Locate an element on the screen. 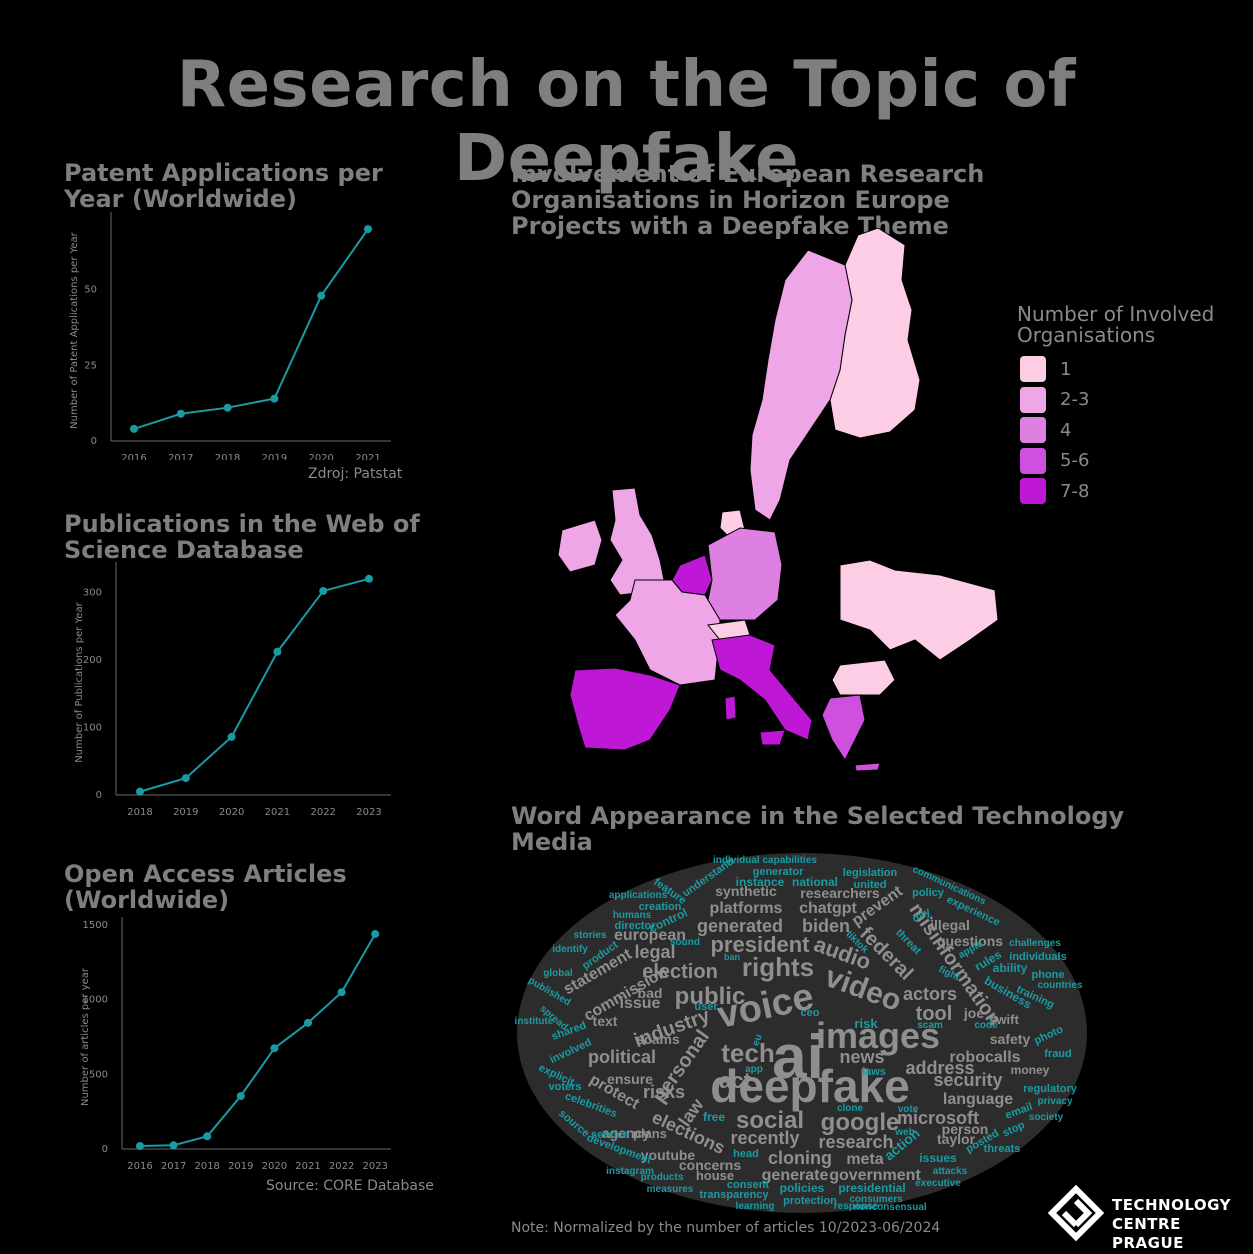 This screenshot has height=1254, width=1253. legend-item: 4 is located at coordinates (1054, 430).